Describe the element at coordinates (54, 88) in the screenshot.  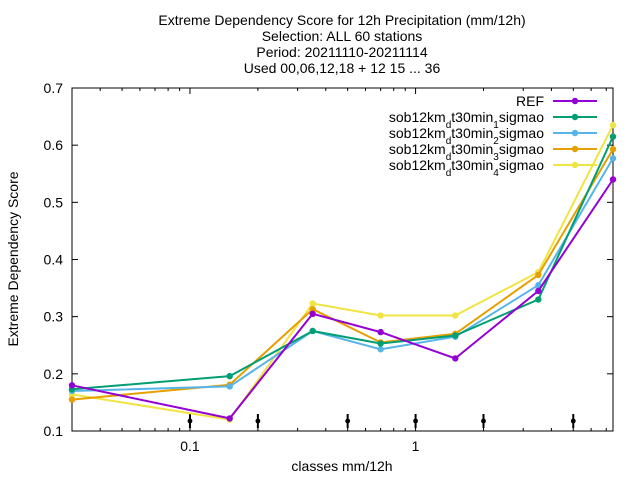
I see `y-tick-label: 0.7` at that location.